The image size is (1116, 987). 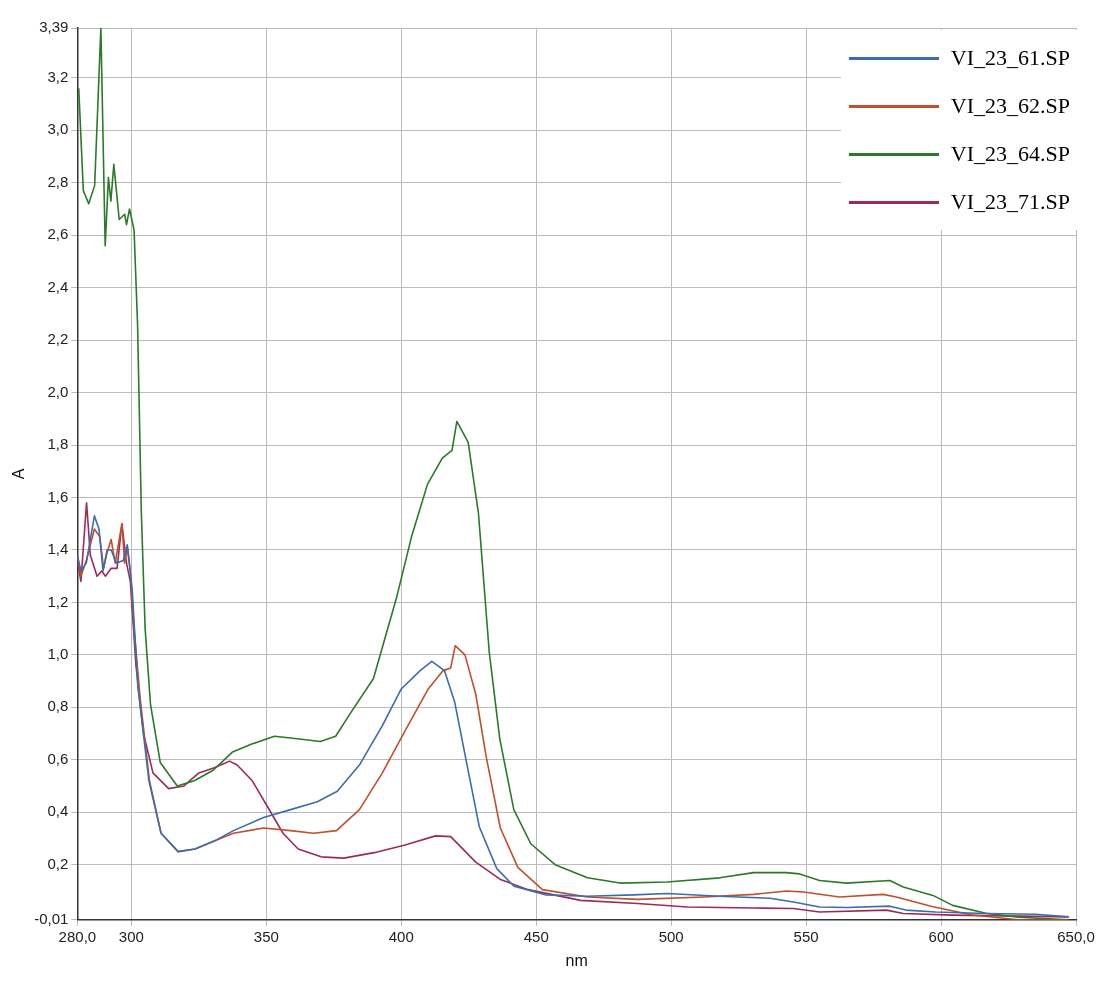 I want to click on x-axis-title: nm, so click(x=576, y=960).